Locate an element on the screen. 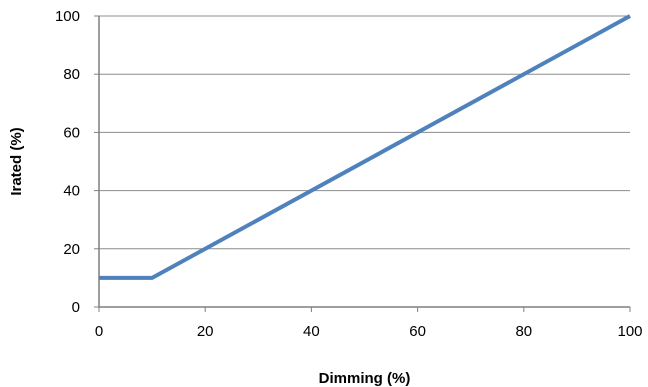 This screenshot has width=648, height=387. y-axis-ticks: 0 20 40 60 80 100 is located at coordinates (77, 162).